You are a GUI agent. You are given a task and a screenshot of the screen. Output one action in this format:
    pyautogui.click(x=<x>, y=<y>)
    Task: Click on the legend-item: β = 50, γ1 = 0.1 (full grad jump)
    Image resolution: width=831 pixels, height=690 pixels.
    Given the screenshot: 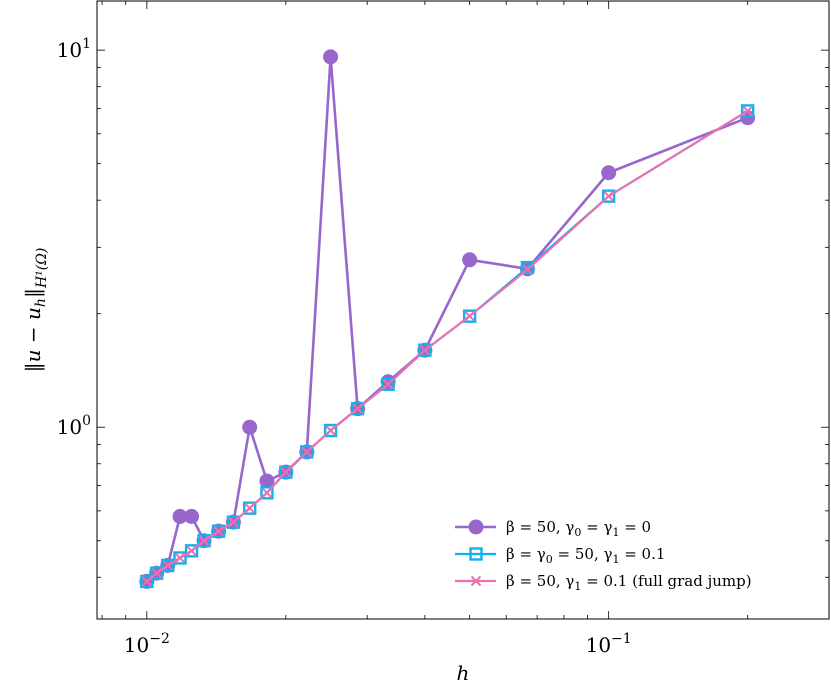 What is the action you would take?
    pyautogui.click(x=603, y=582)
    